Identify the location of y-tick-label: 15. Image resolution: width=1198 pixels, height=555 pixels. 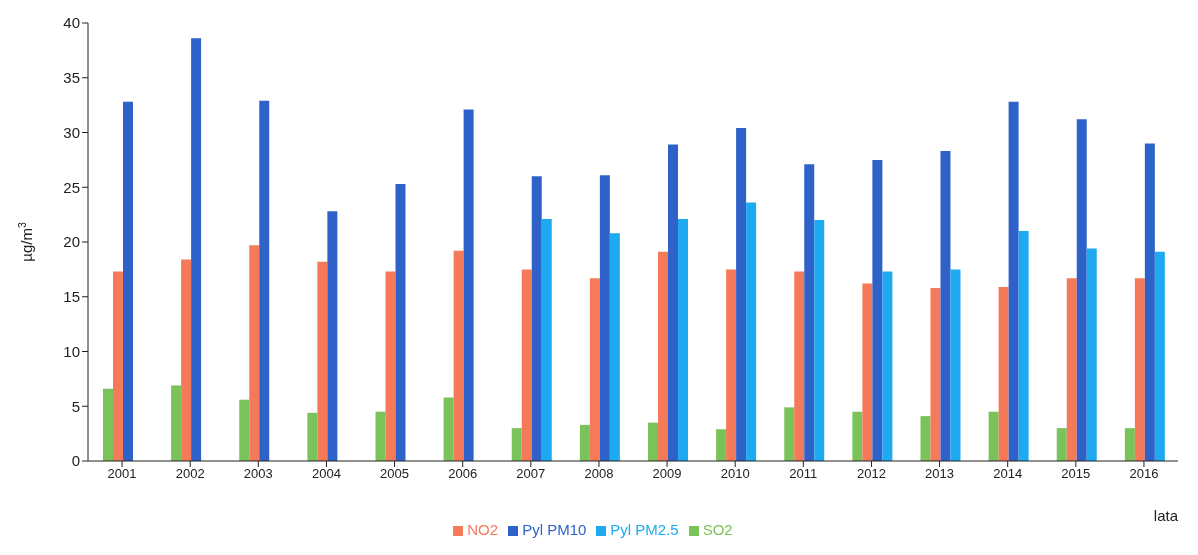
(71, 297).